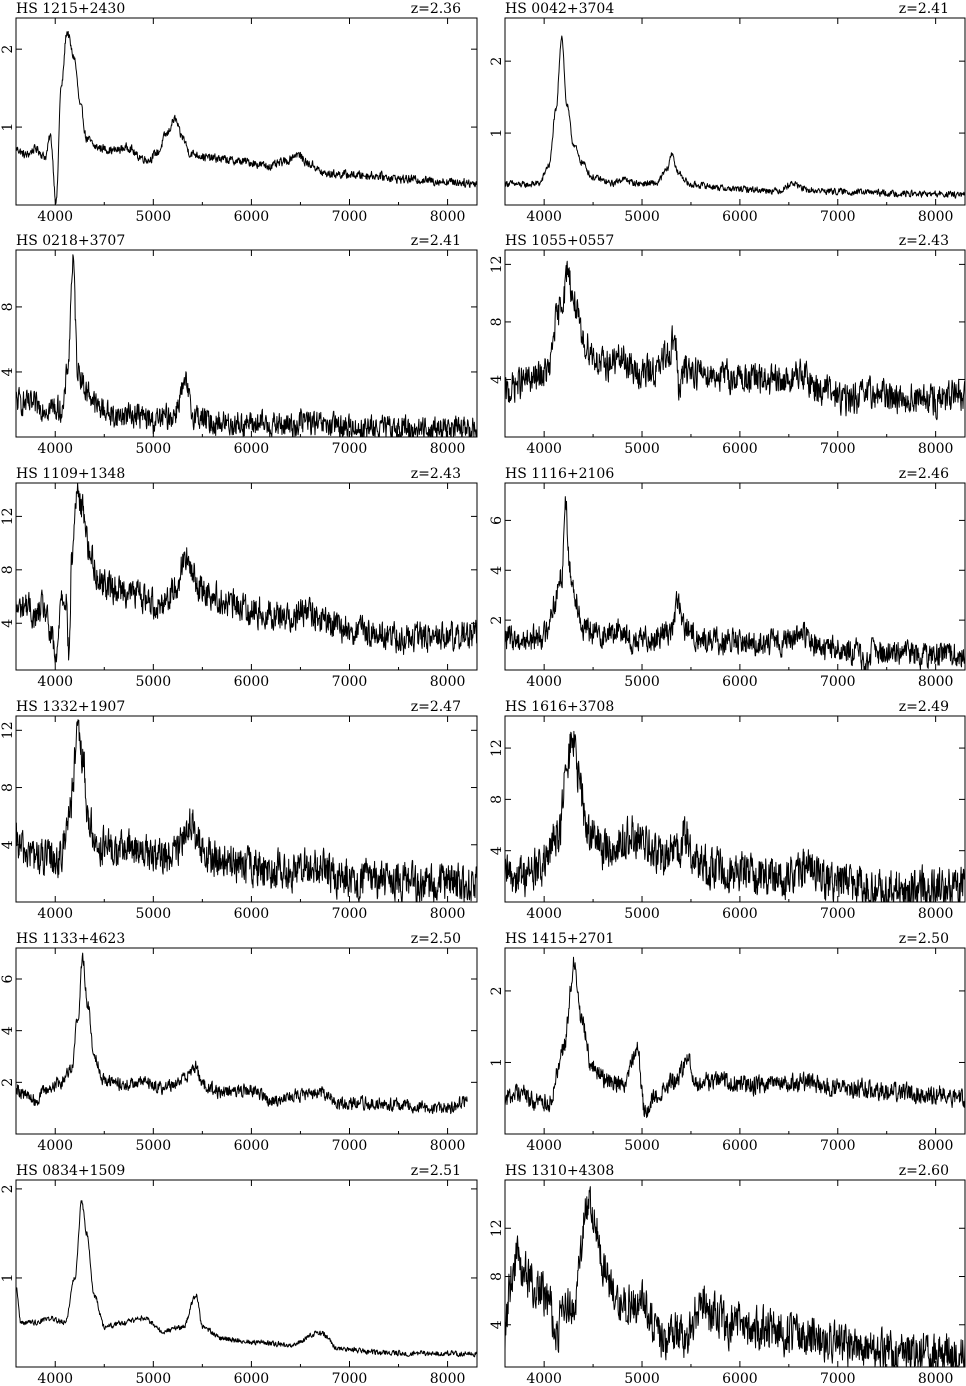  I want to click on redshift-label: z=2.46, so click(924, 474).